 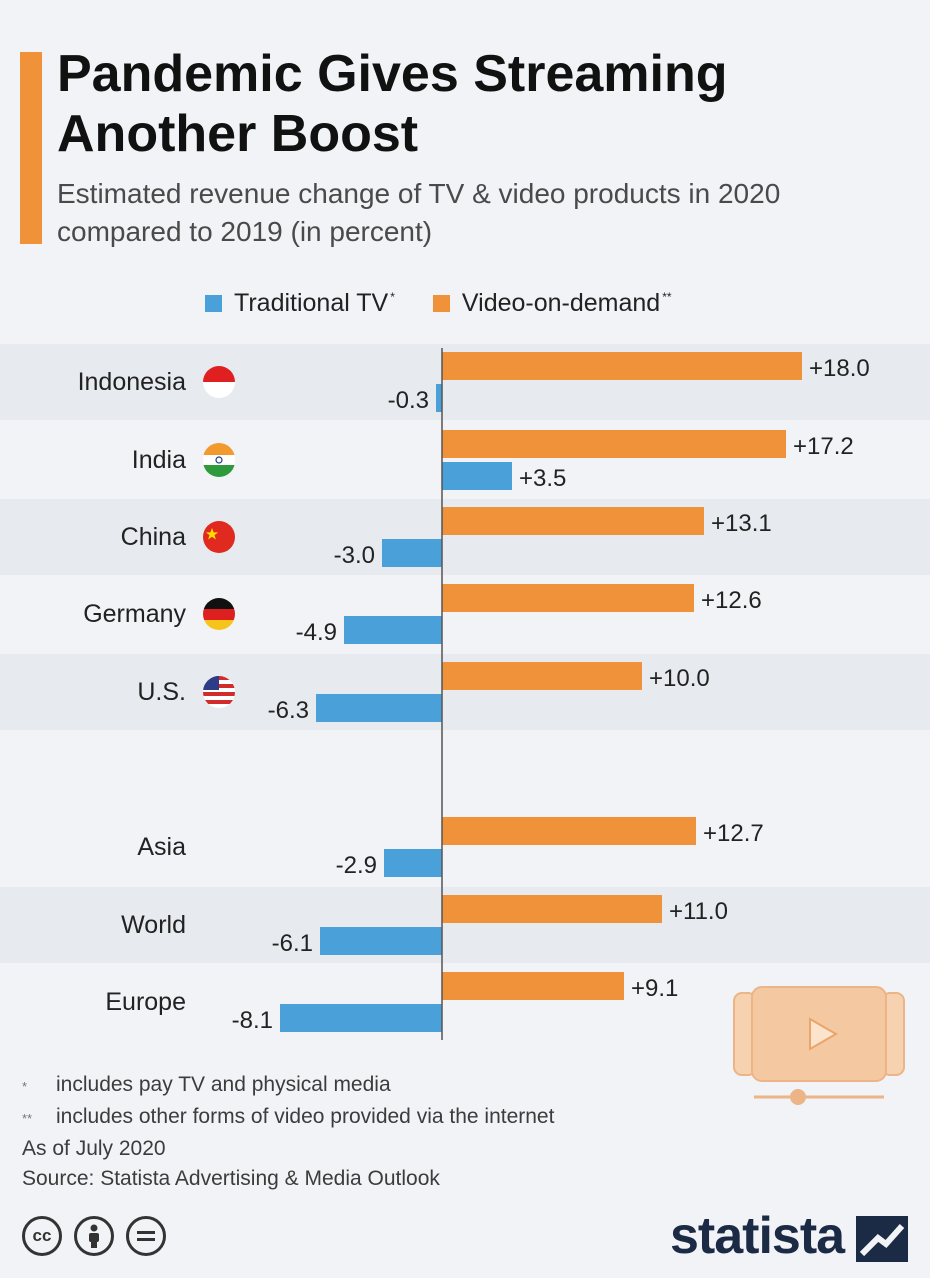 I want to click on value-label-video-on-demand-indonesia: +18.0, so click(x=839, y=368).